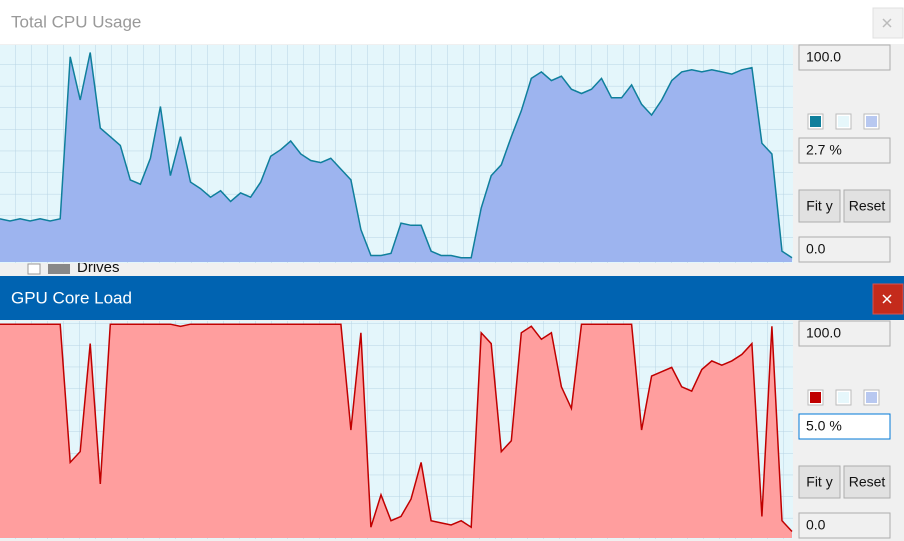 The width and height of the screenshot is (904, 541). Describe the element at coordinates (59, 269) in the screenshot. I see `drive-icon` at that location.